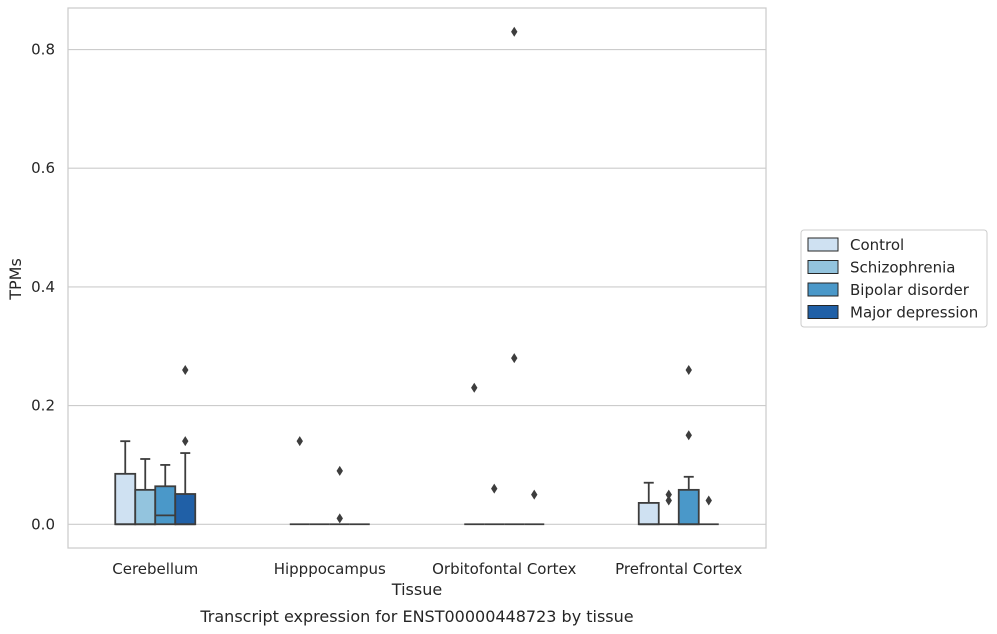  Describe the element at coordinates (902, 268) in the screenshot. I see `legend-label: Schizophrenia` at that location.